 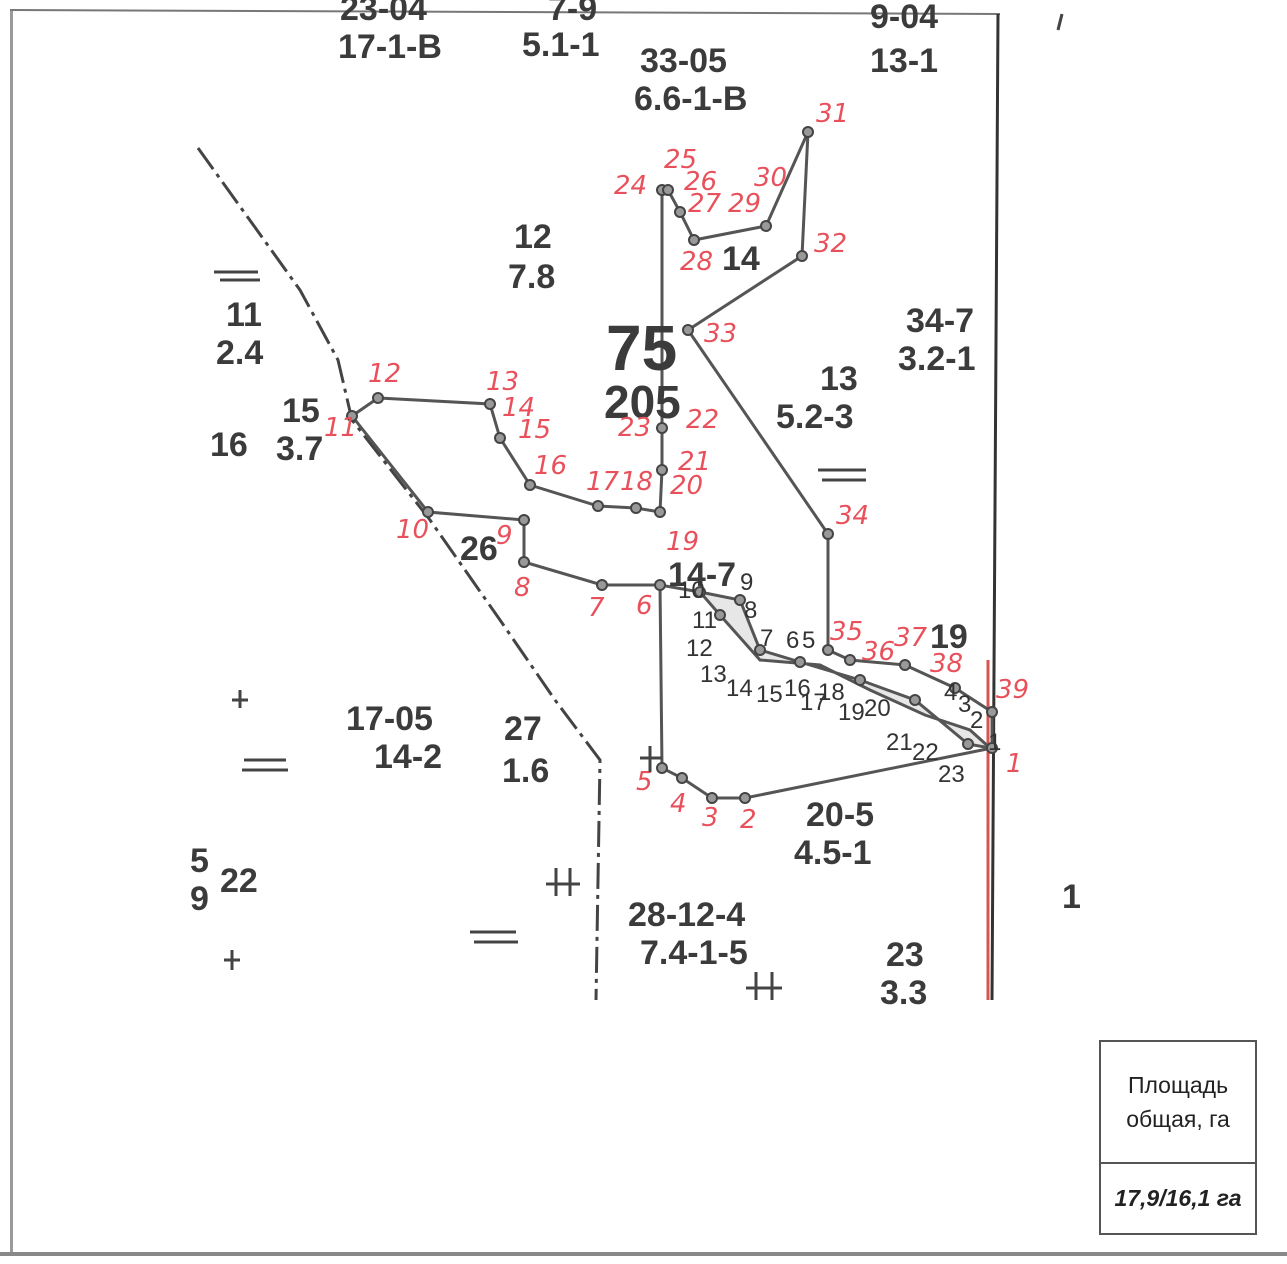 What do you see at coordinates (741, 259) in the screenshot?
I see `area-label-a11: 14` at bounding box center [741, 259].